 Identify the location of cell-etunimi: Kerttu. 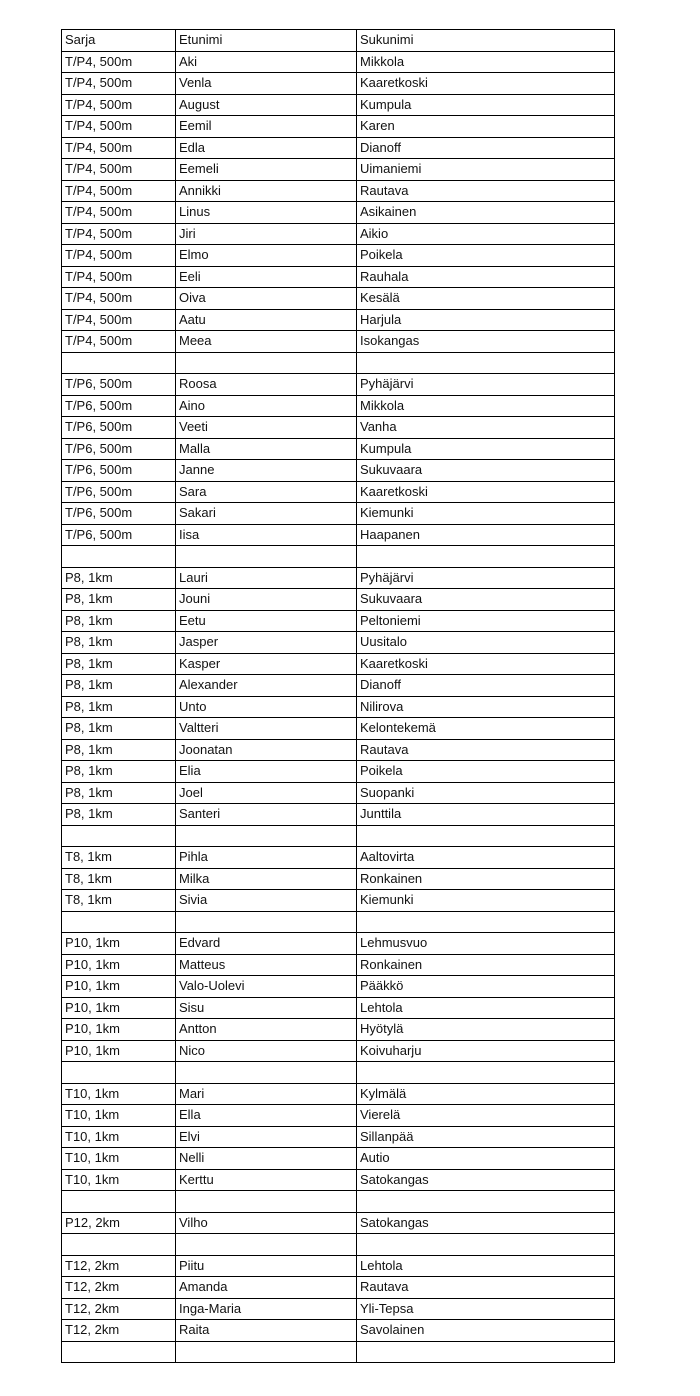
(266, 1180).